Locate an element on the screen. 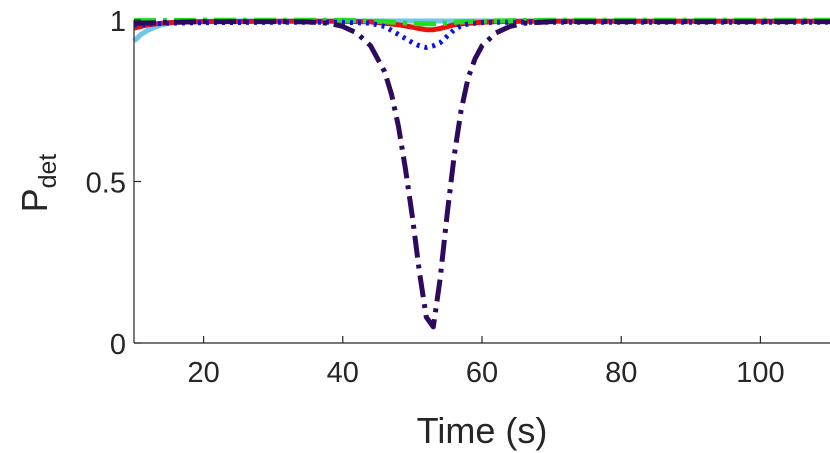 This screenshot has width=830, height=453. x-tick-label: 60 is located at coordinates (482, 373).